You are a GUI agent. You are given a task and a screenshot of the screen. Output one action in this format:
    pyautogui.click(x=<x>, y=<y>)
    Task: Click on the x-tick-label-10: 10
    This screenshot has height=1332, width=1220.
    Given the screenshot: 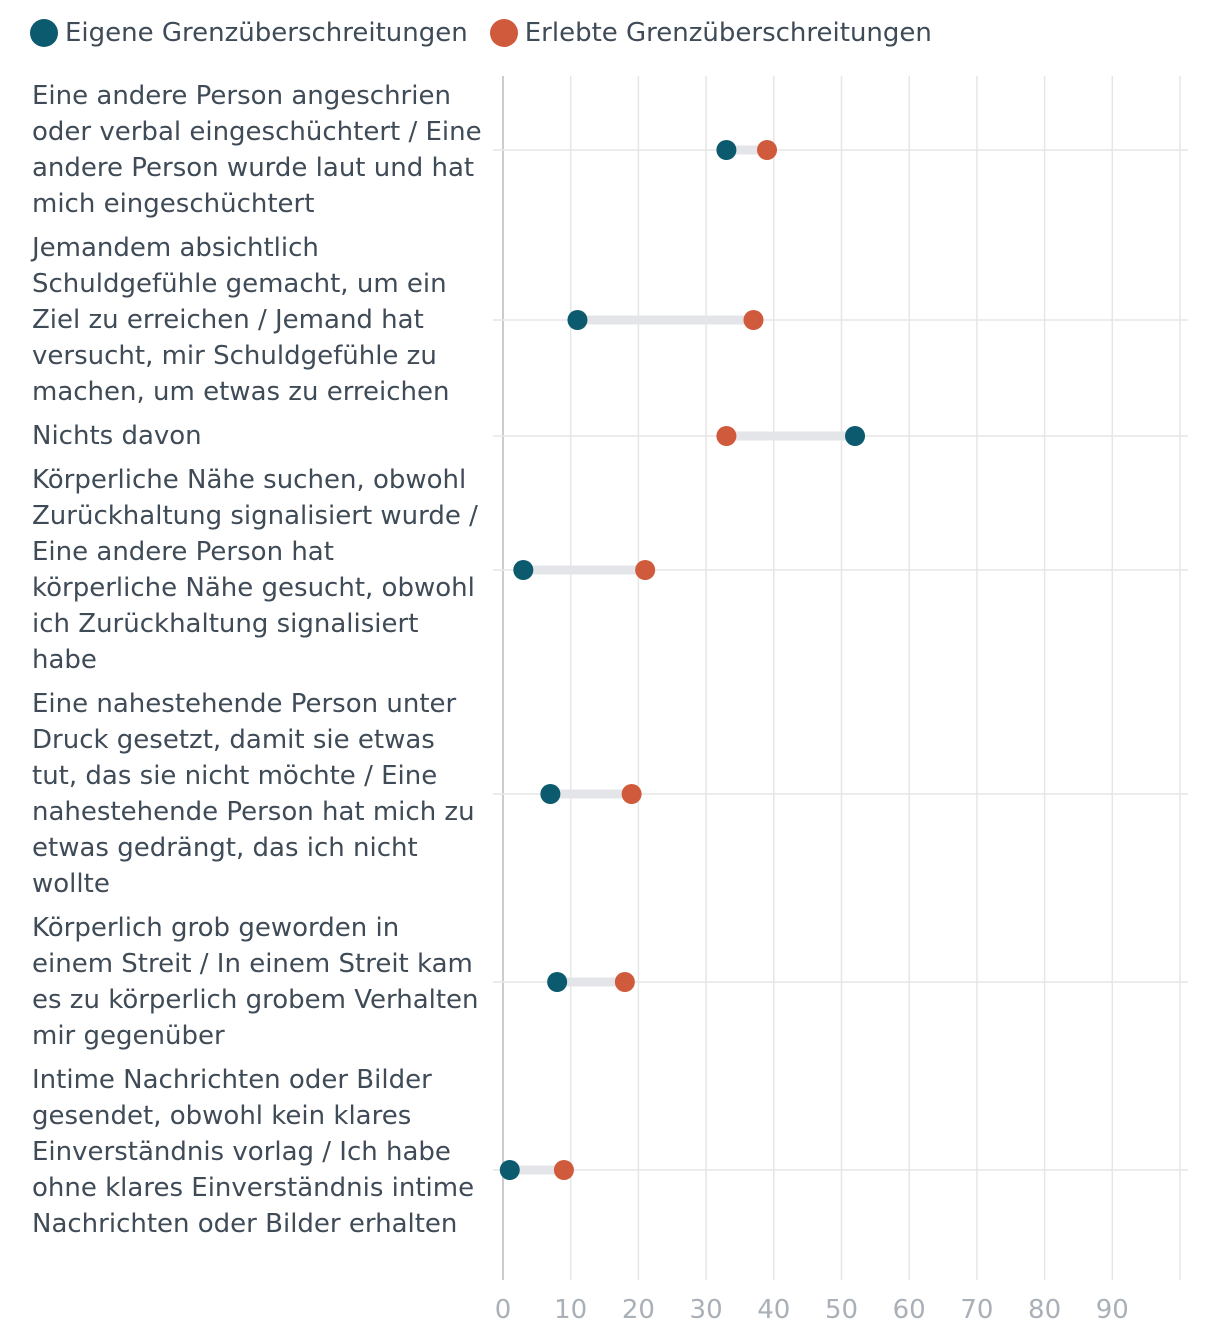 What is the action you would take?
    pyautogui.click(x=570, y=1310)
    